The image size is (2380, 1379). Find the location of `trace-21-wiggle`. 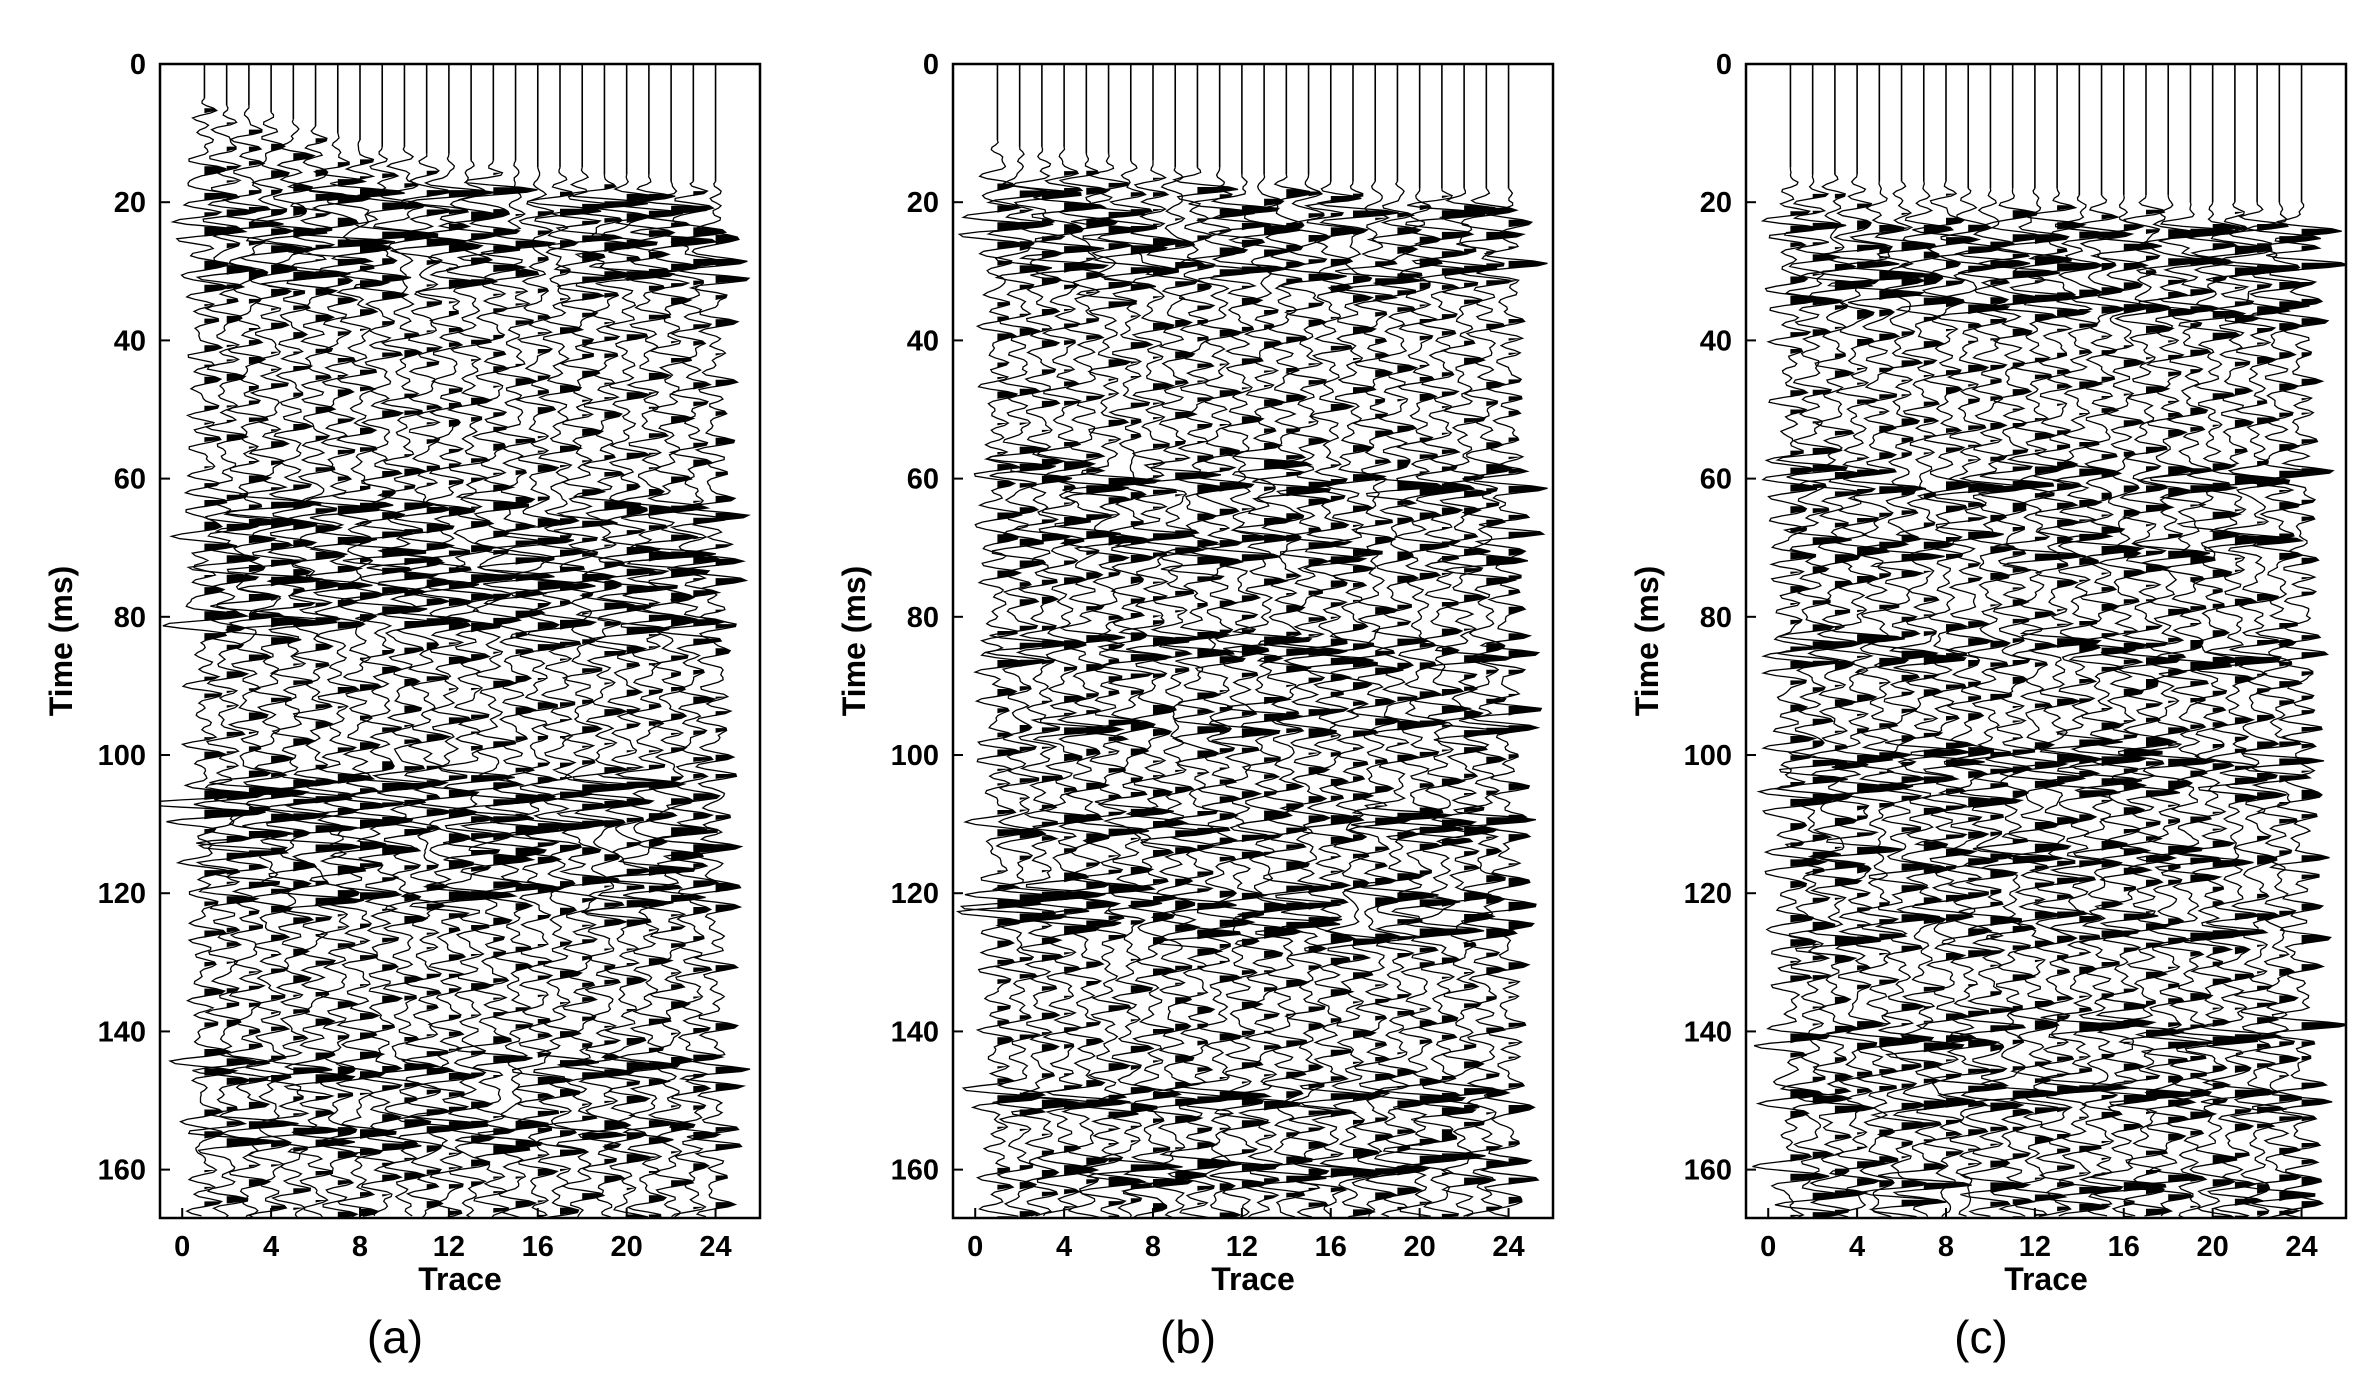

trace-21-wiggle is located at coordinates (1444, 702).